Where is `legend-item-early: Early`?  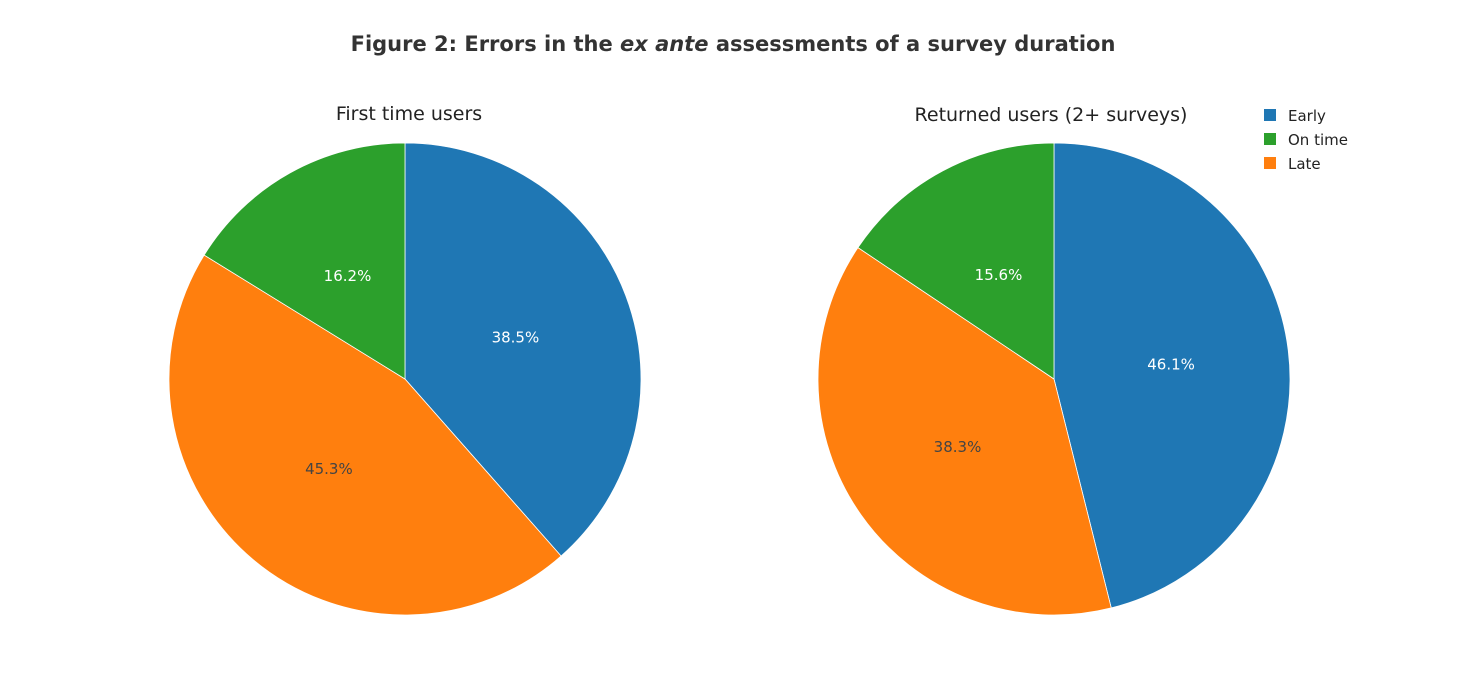
legend-item-early: Early is located at coordinates (1295, 116).